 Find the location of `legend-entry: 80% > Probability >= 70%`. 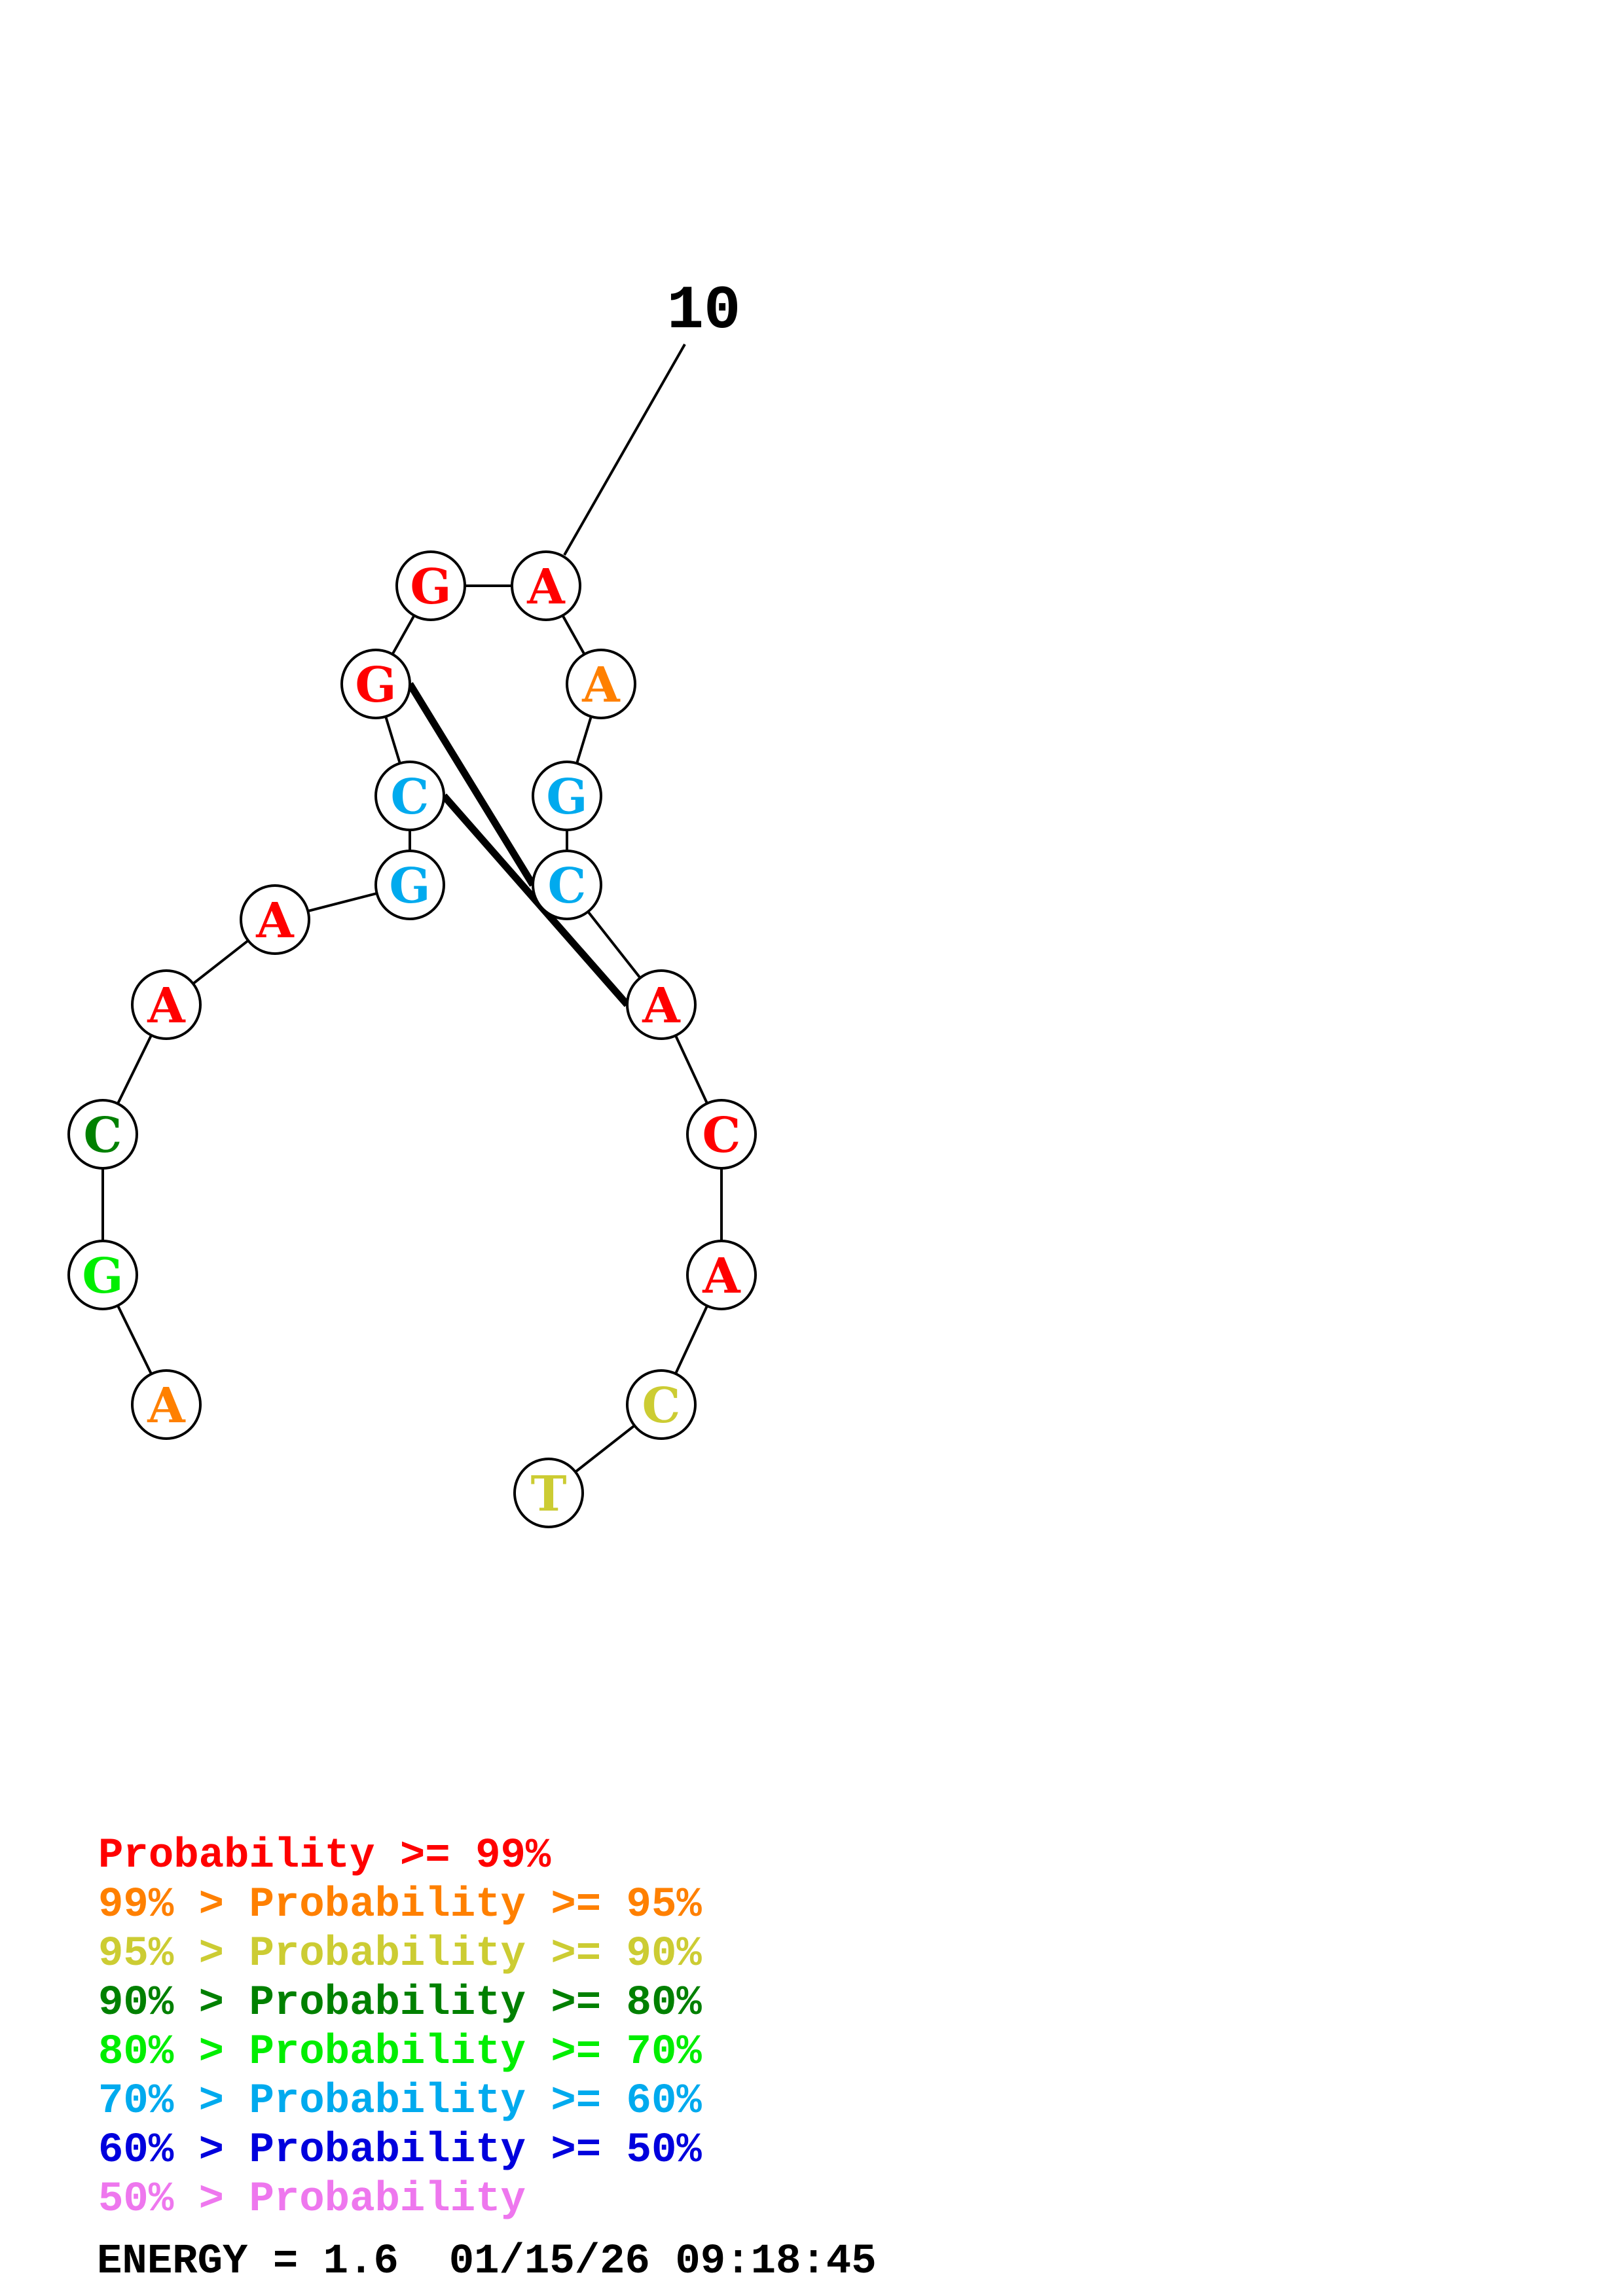

legend-entry: 80% > Probability >= 70% is located at coordinates (400, 2052).